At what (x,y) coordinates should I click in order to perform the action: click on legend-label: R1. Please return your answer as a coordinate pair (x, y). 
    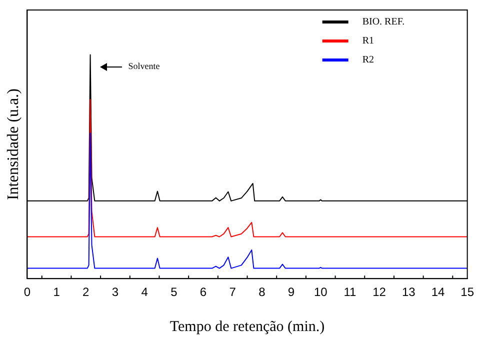
    Looking at the image, I should click on (368, 41).